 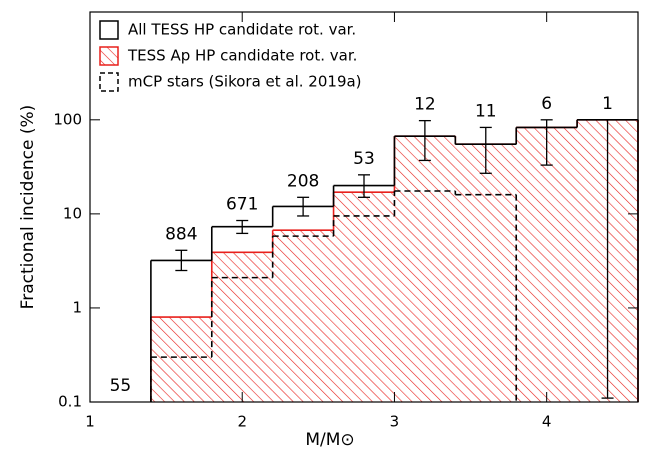 What do you see at coordinates (77, 307) in the screenshot?
I see `y-tick-label: 1` at bounding box center [77, 307].